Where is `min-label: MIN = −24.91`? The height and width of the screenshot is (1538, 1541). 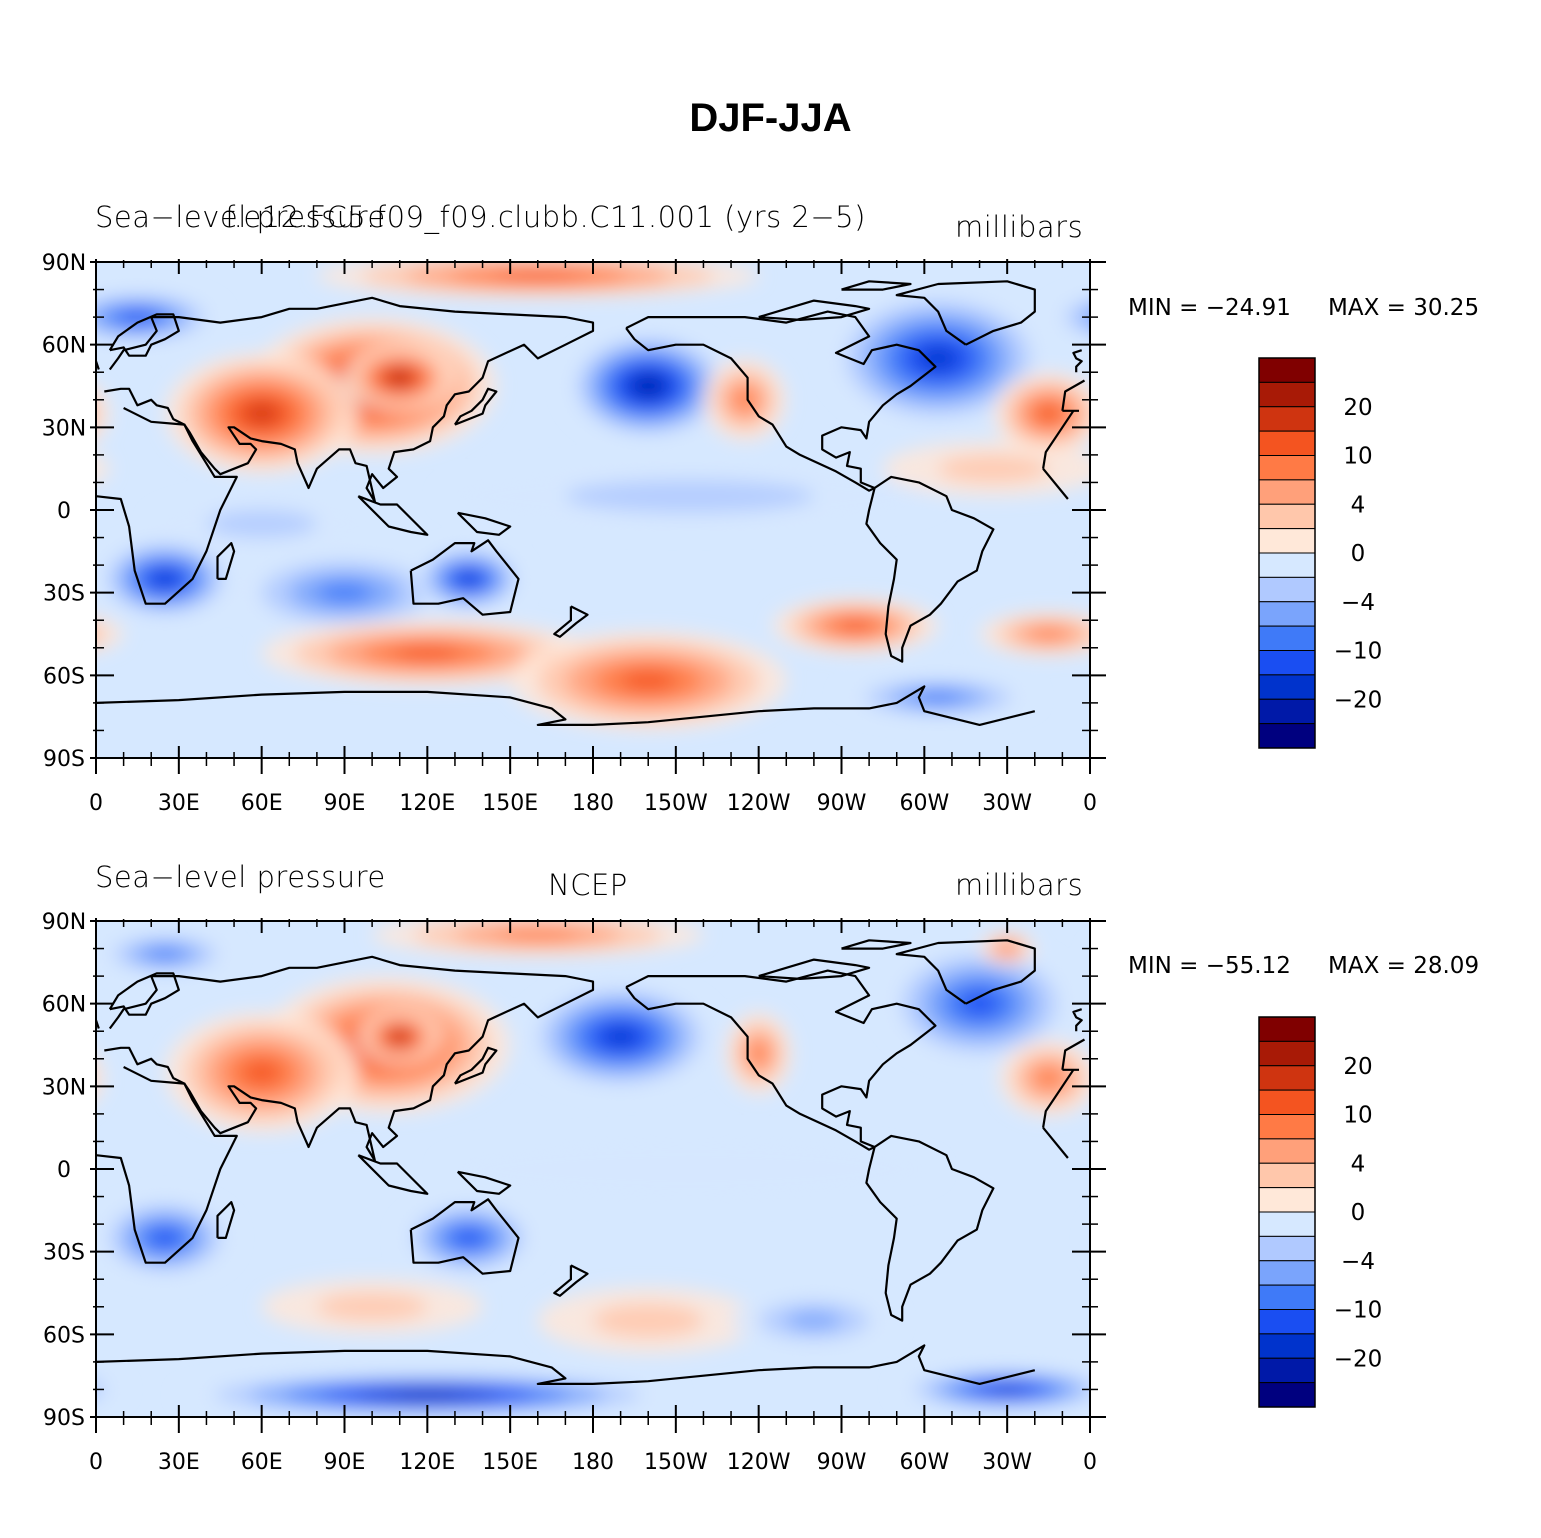 min-label: MIN = −24.91 is located at coordinates (1209, 308).